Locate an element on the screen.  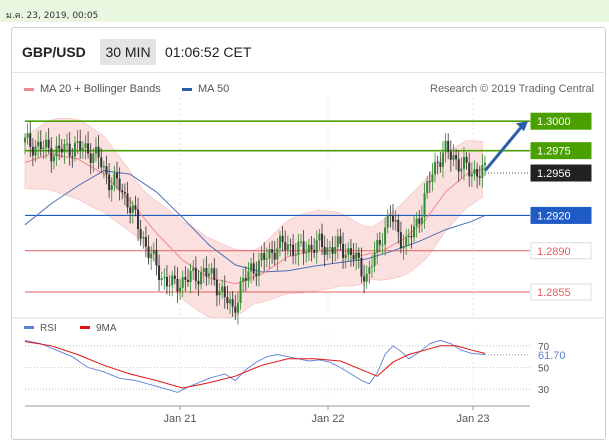
forecast-arrow is located at coordinates (503, 148).